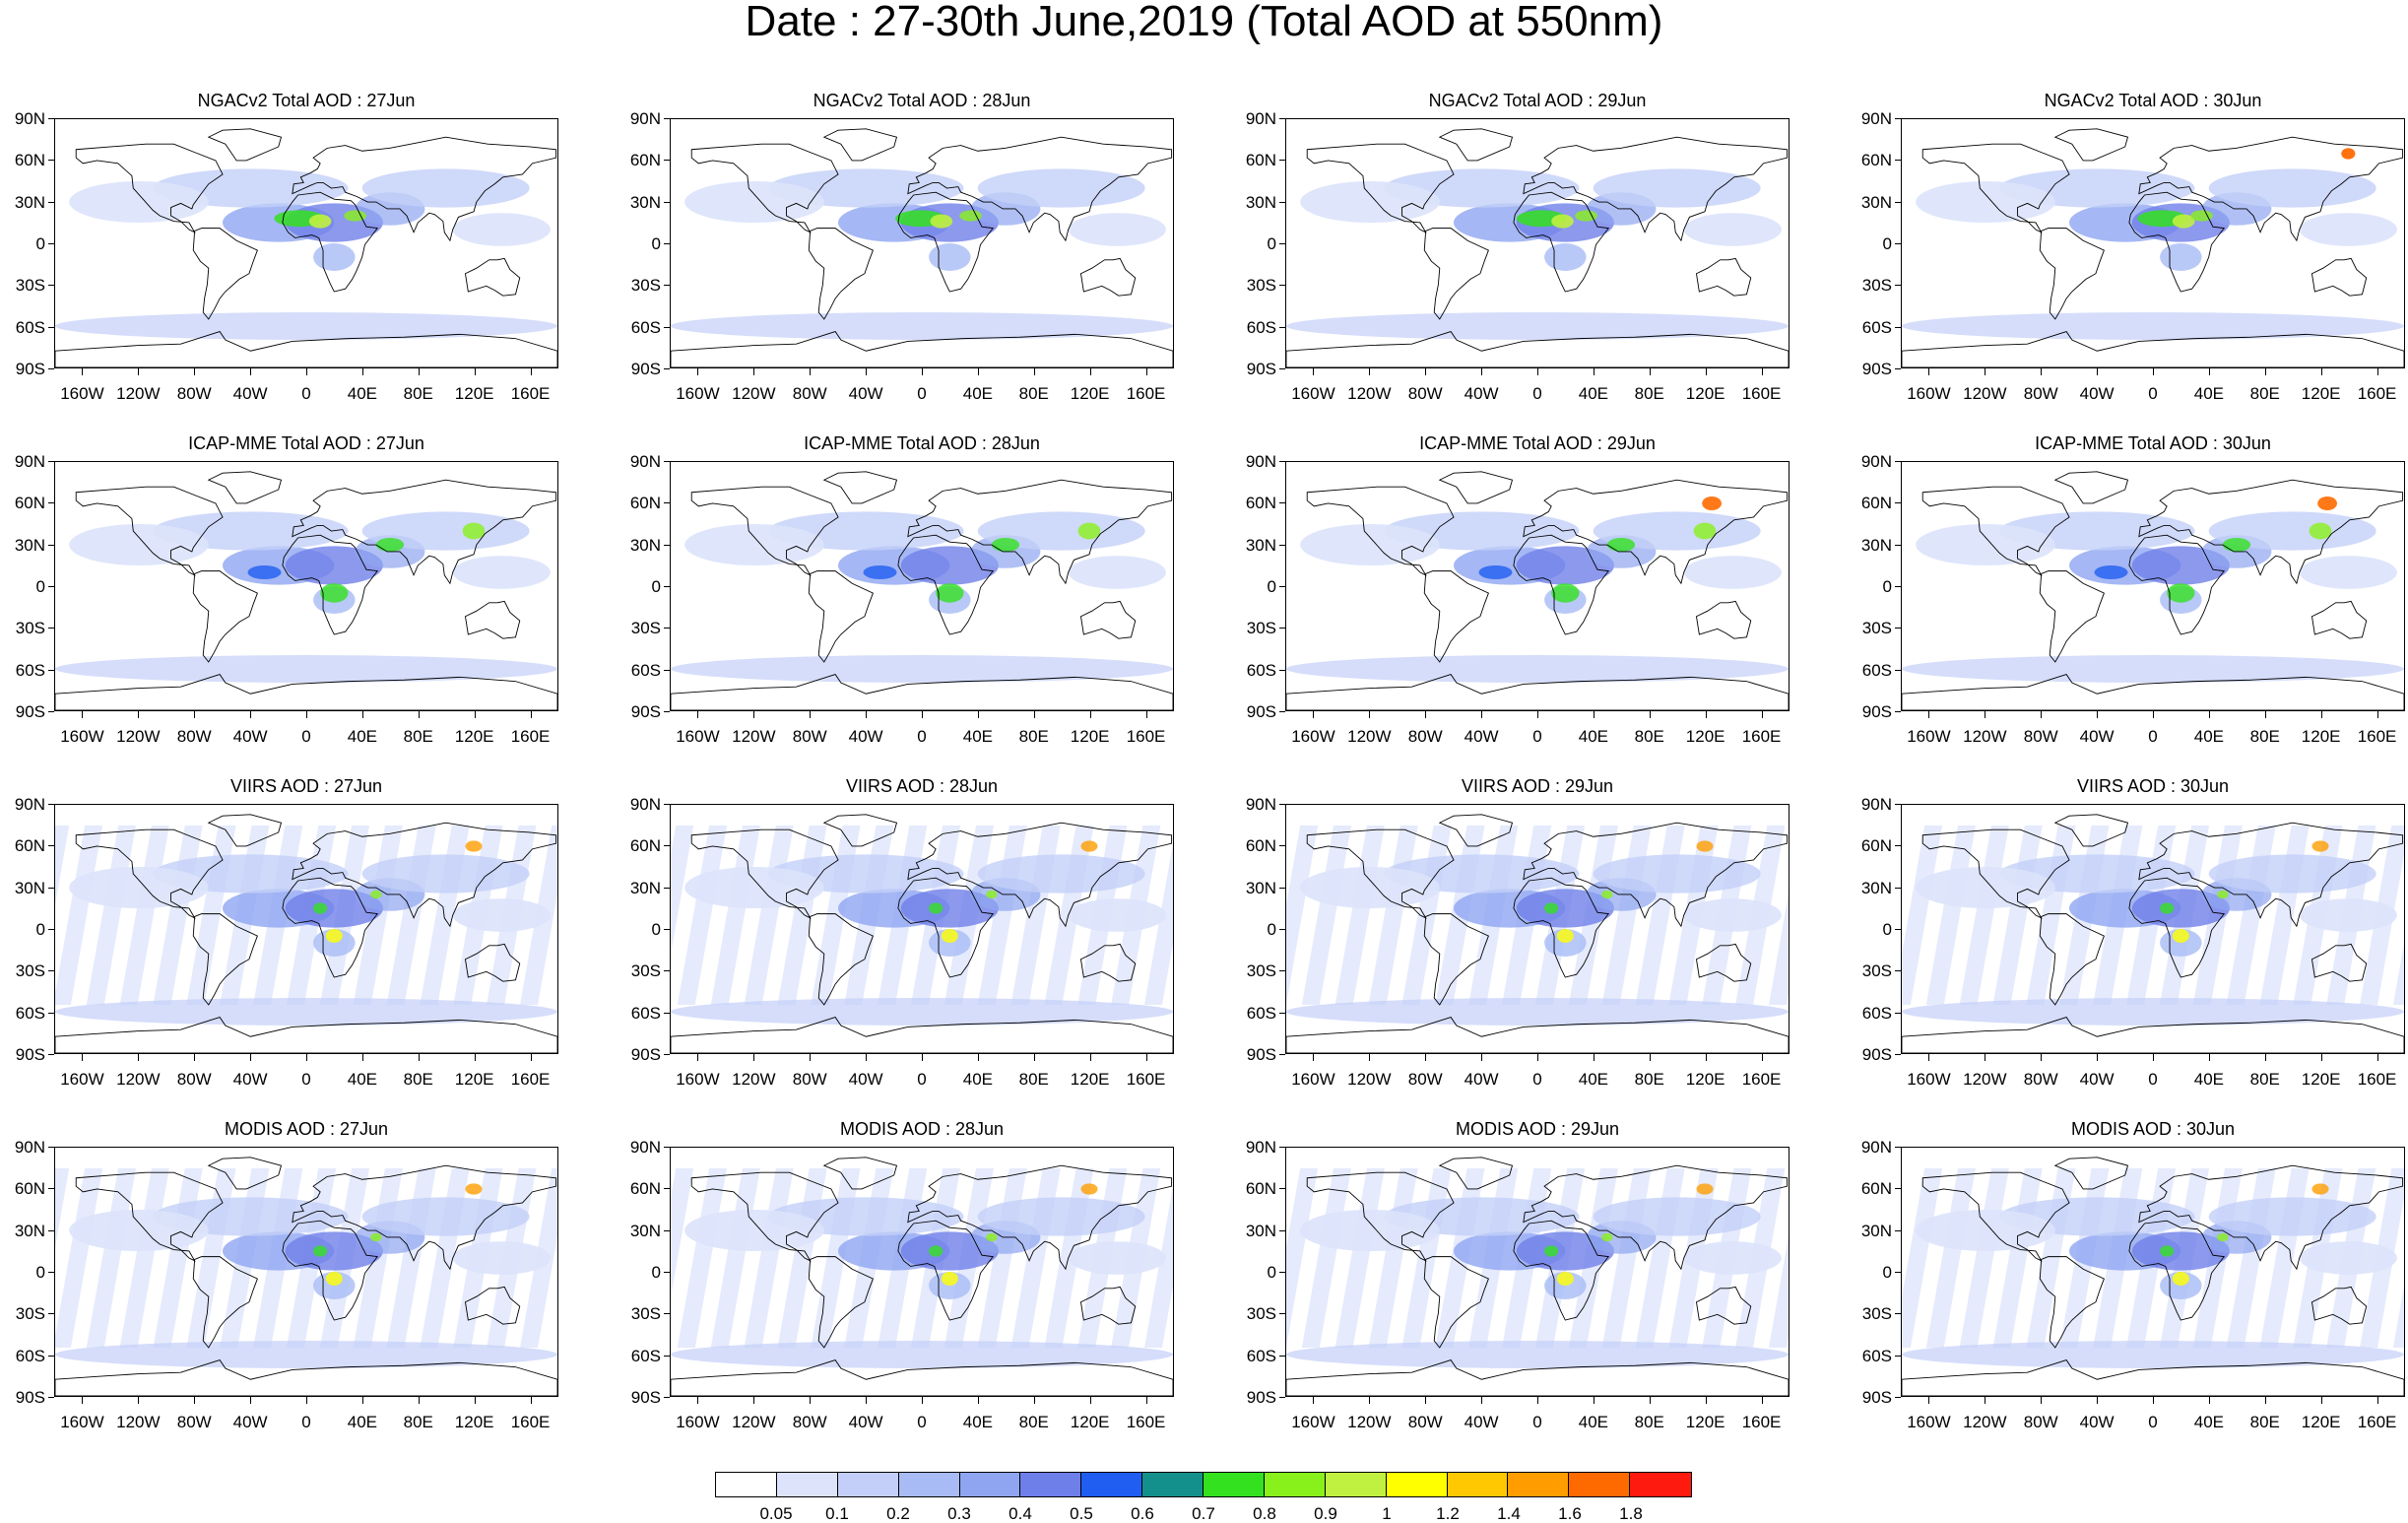 The height and width of the screenshot is (1523, 2408). I want to click on longitude-tick-label: 120W, so click(1370, 1079).